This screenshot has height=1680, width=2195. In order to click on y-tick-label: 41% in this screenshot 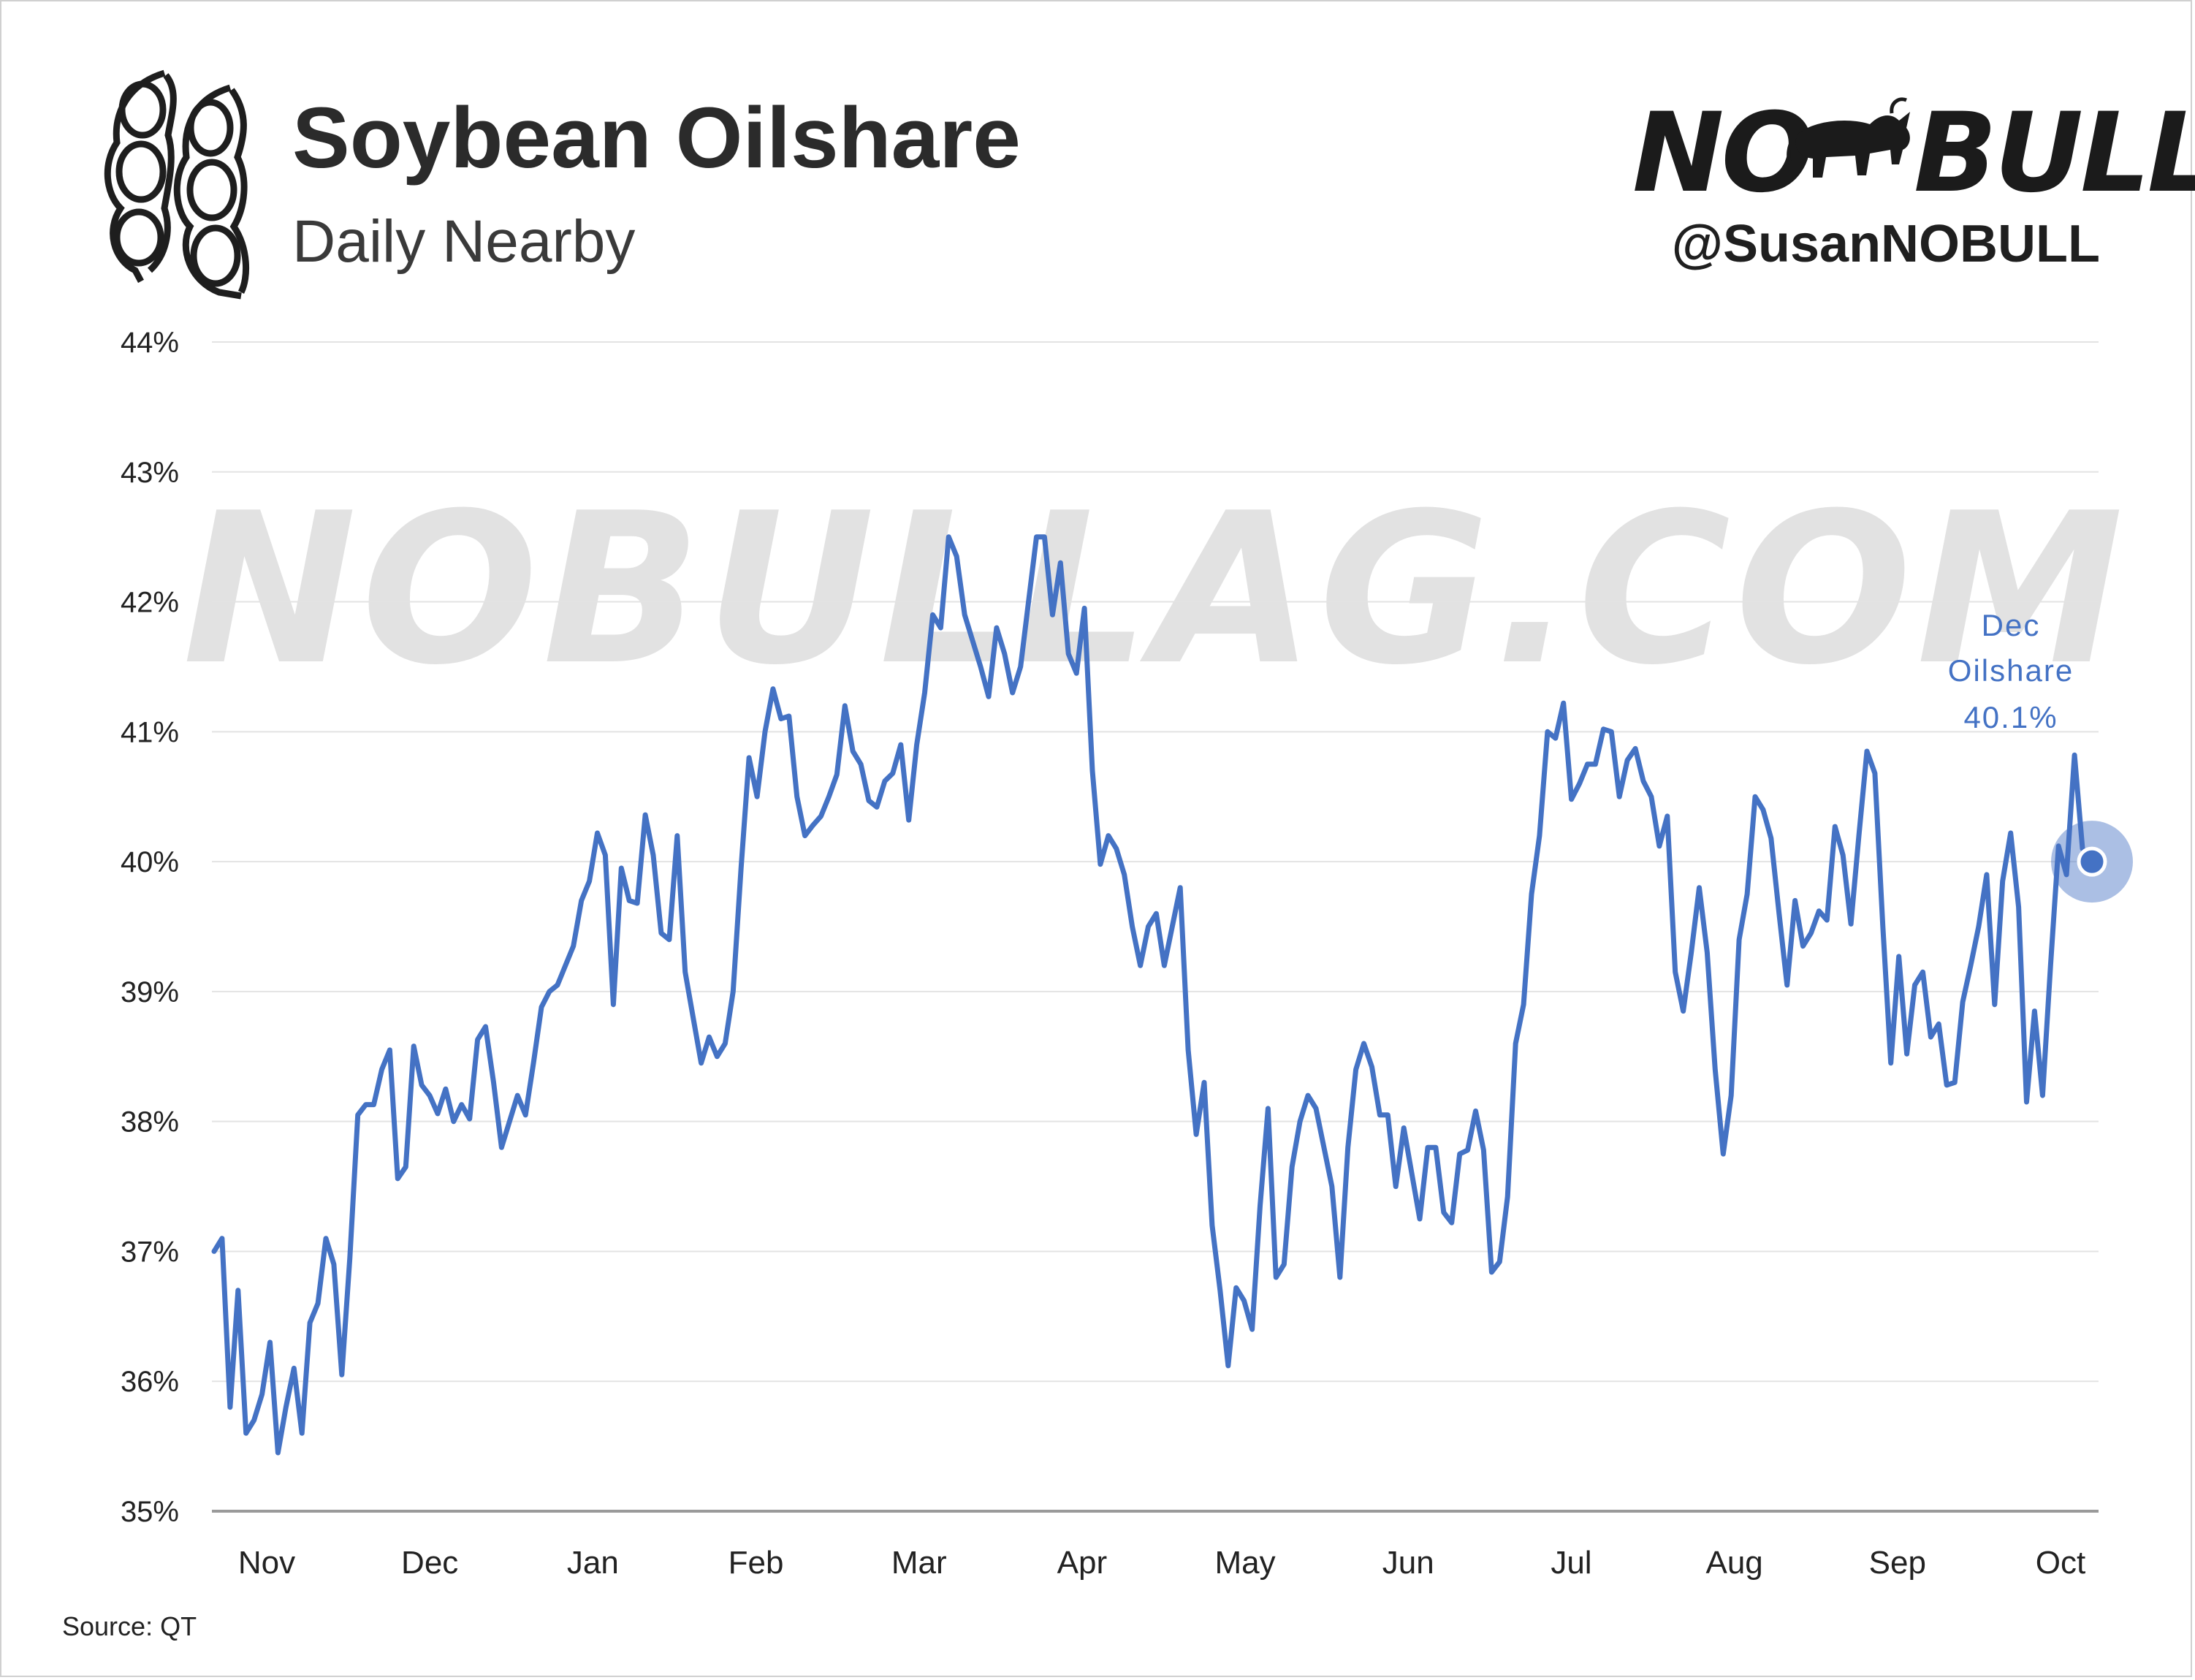, I will do `click(150, 732)`.